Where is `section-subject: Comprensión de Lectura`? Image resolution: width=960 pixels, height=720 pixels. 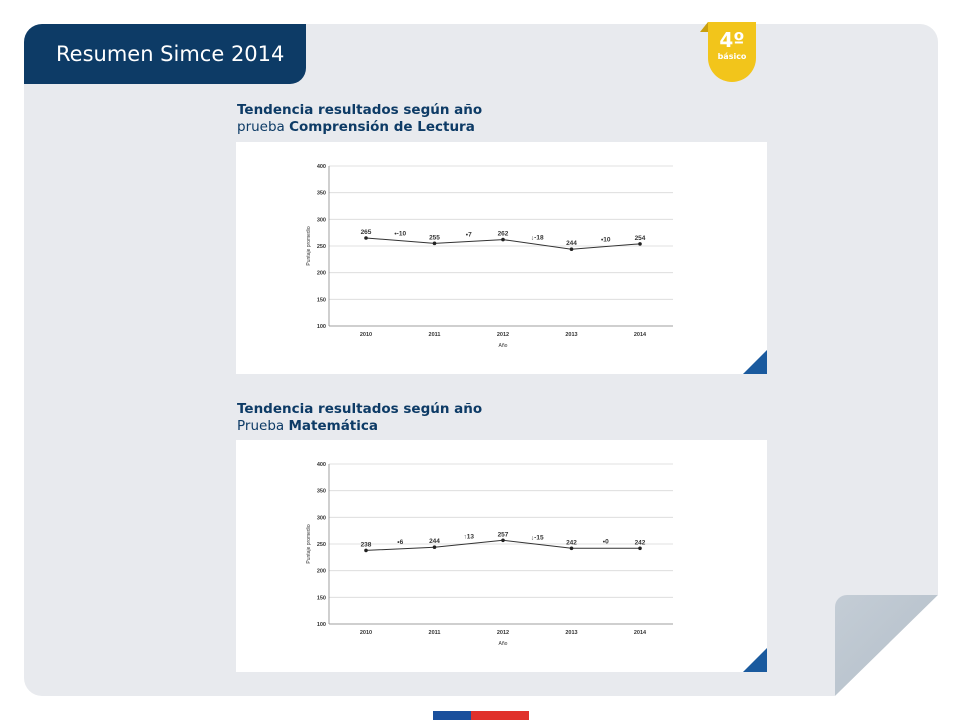 section-subject: Comprensión de Lectura is located at coordinates (382, 127).